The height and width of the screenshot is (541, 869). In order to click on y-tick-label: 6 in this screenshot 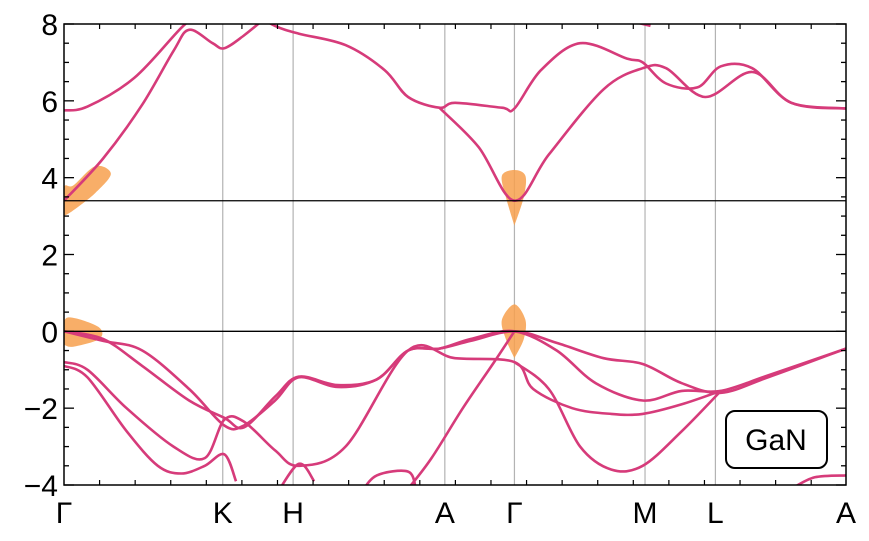, I will do `click(49, 102)`.